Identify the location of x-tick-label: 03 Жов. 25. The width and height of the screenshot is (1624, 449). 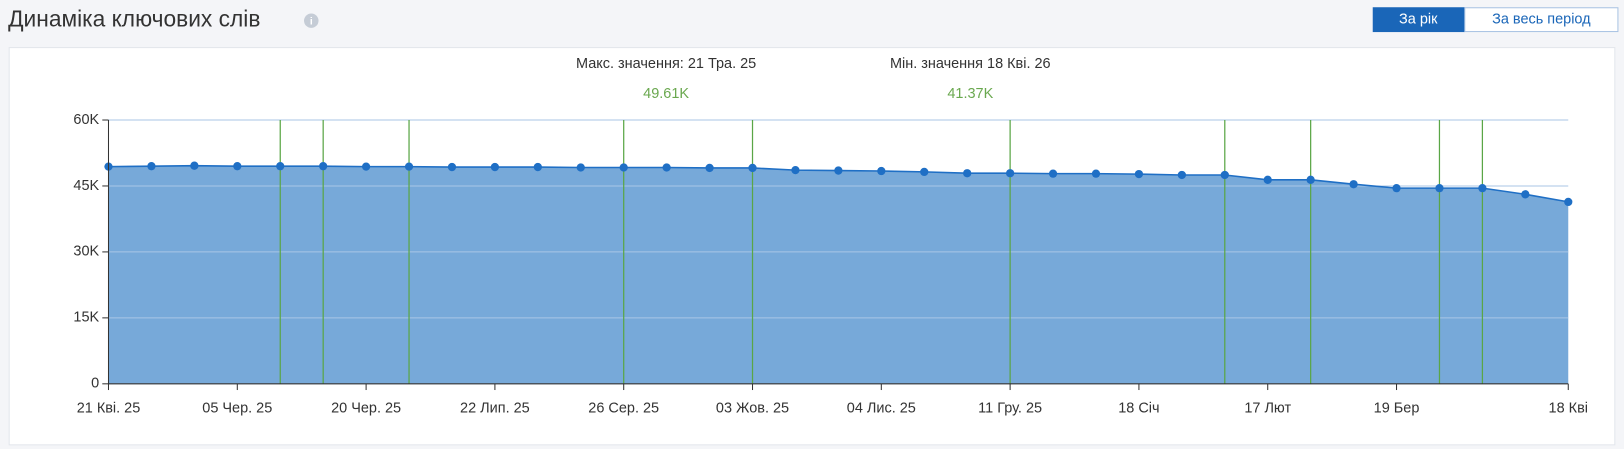
(752, 408).